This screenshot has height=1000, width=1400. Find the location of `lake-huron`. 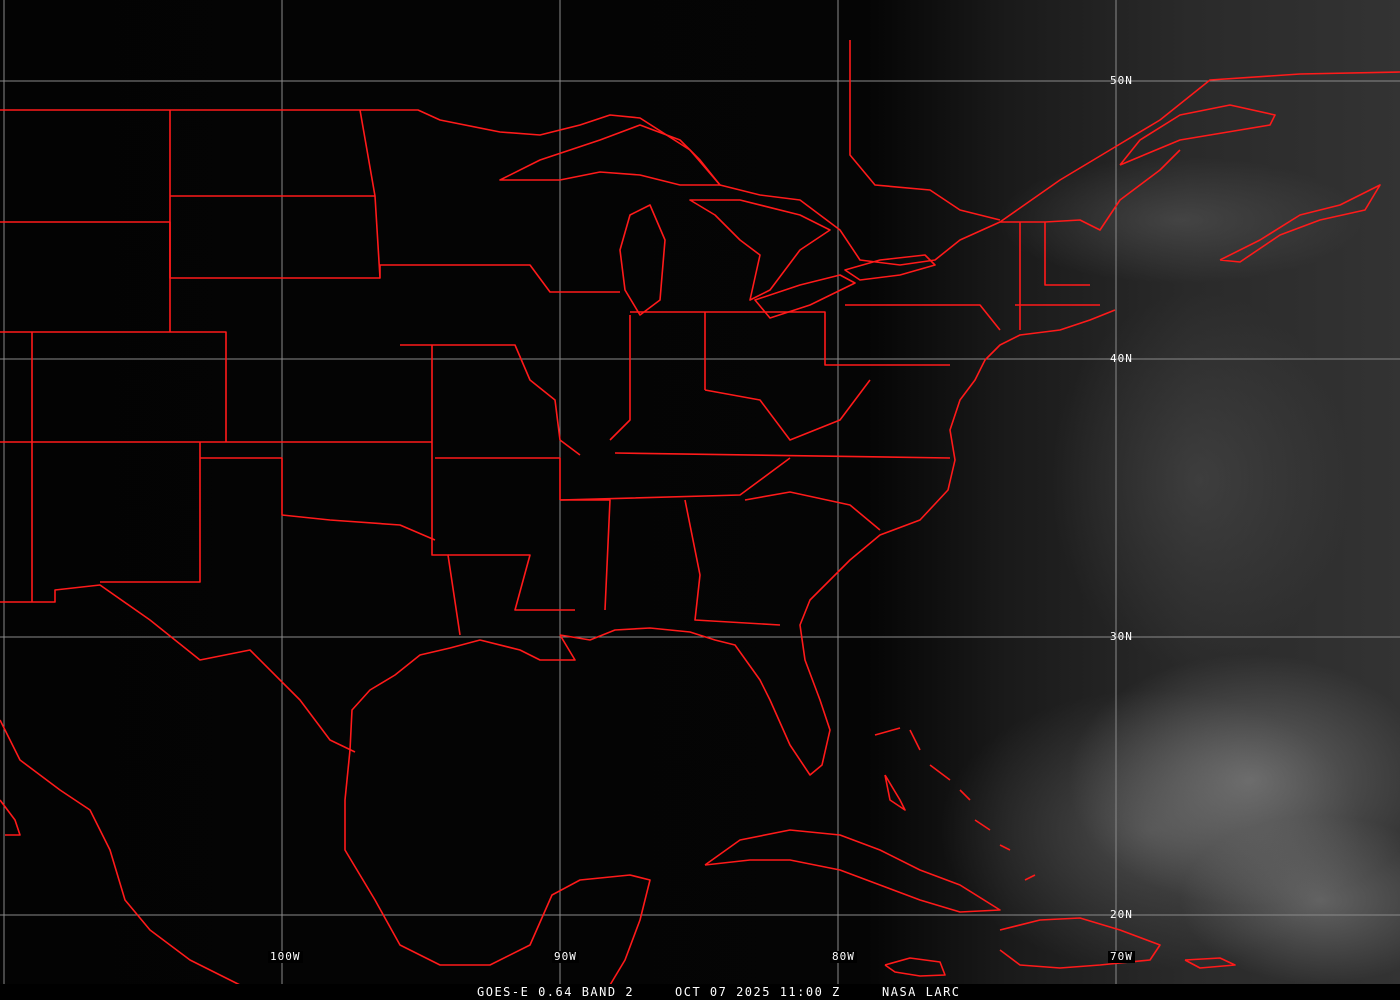

lake-huron is located at coordinates (760, 250).